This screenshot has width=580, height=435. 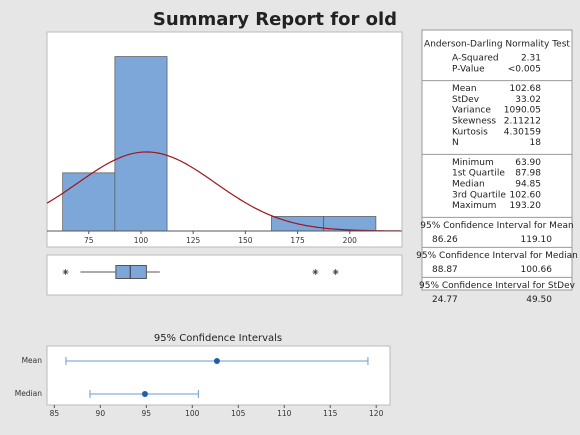 I want to click on stat-value: 33.02, so click(x=528, y=100).